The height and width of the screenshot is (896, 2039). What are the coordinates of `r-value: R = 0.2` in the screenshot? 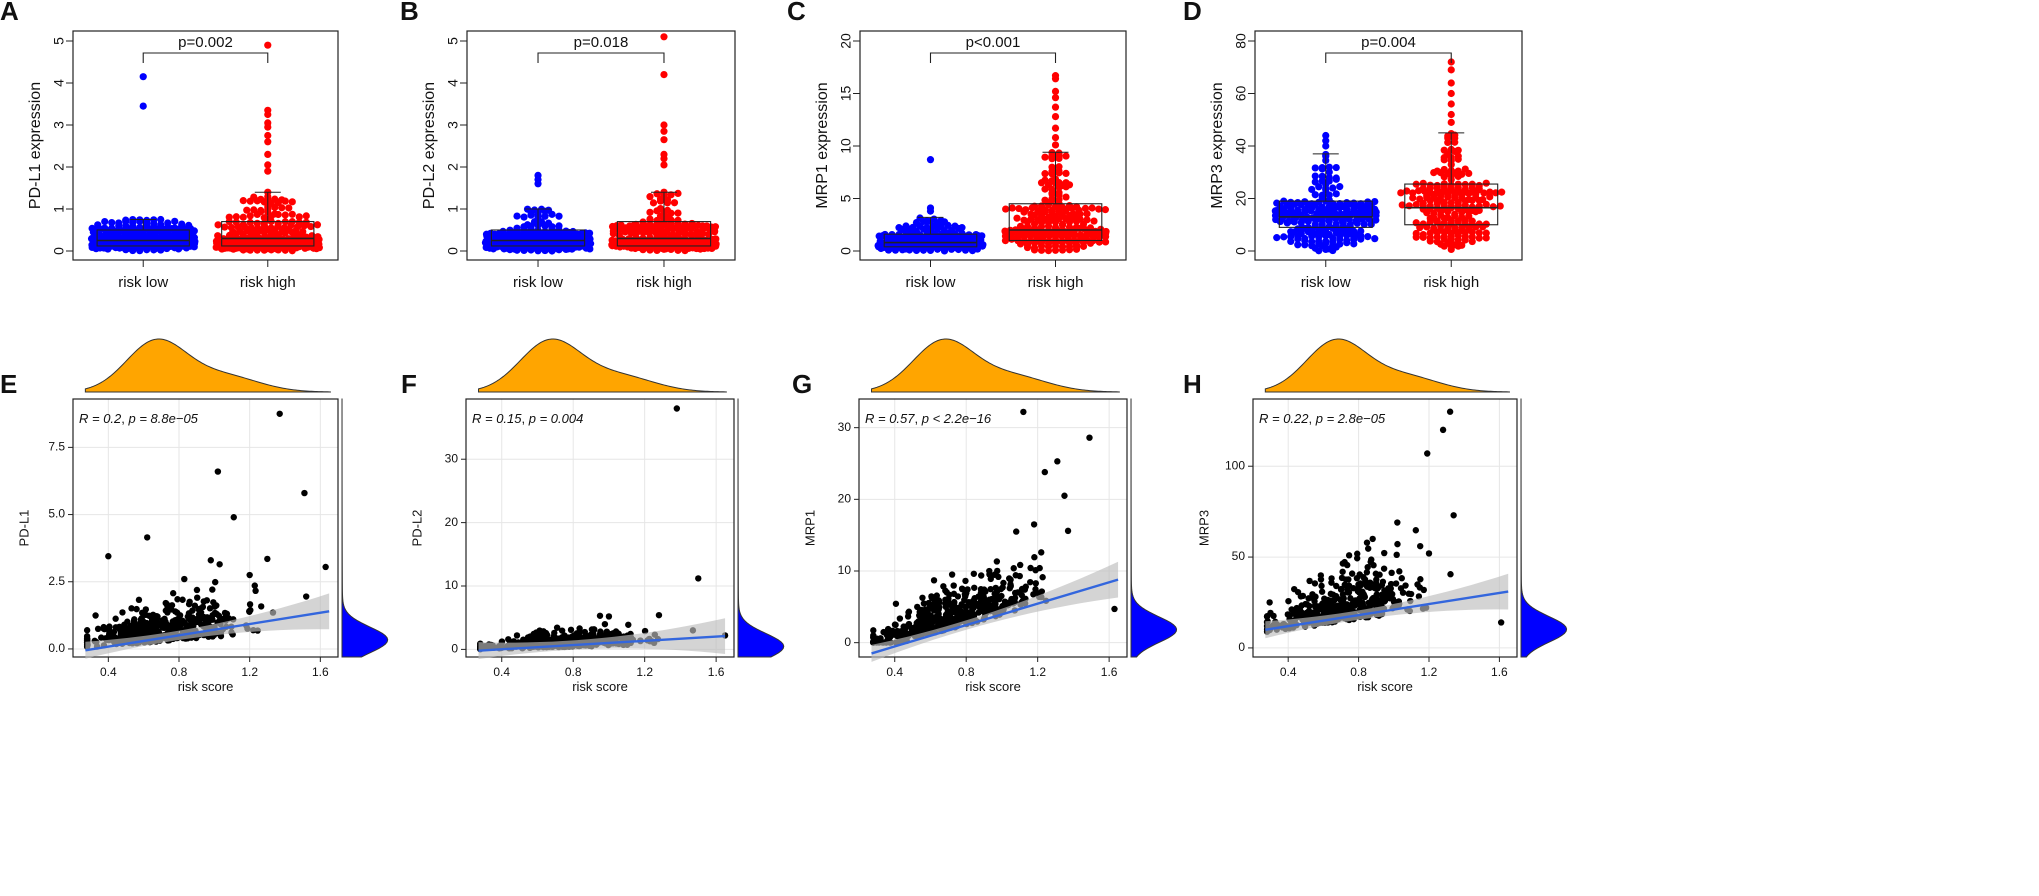 It's located at (100, 418).